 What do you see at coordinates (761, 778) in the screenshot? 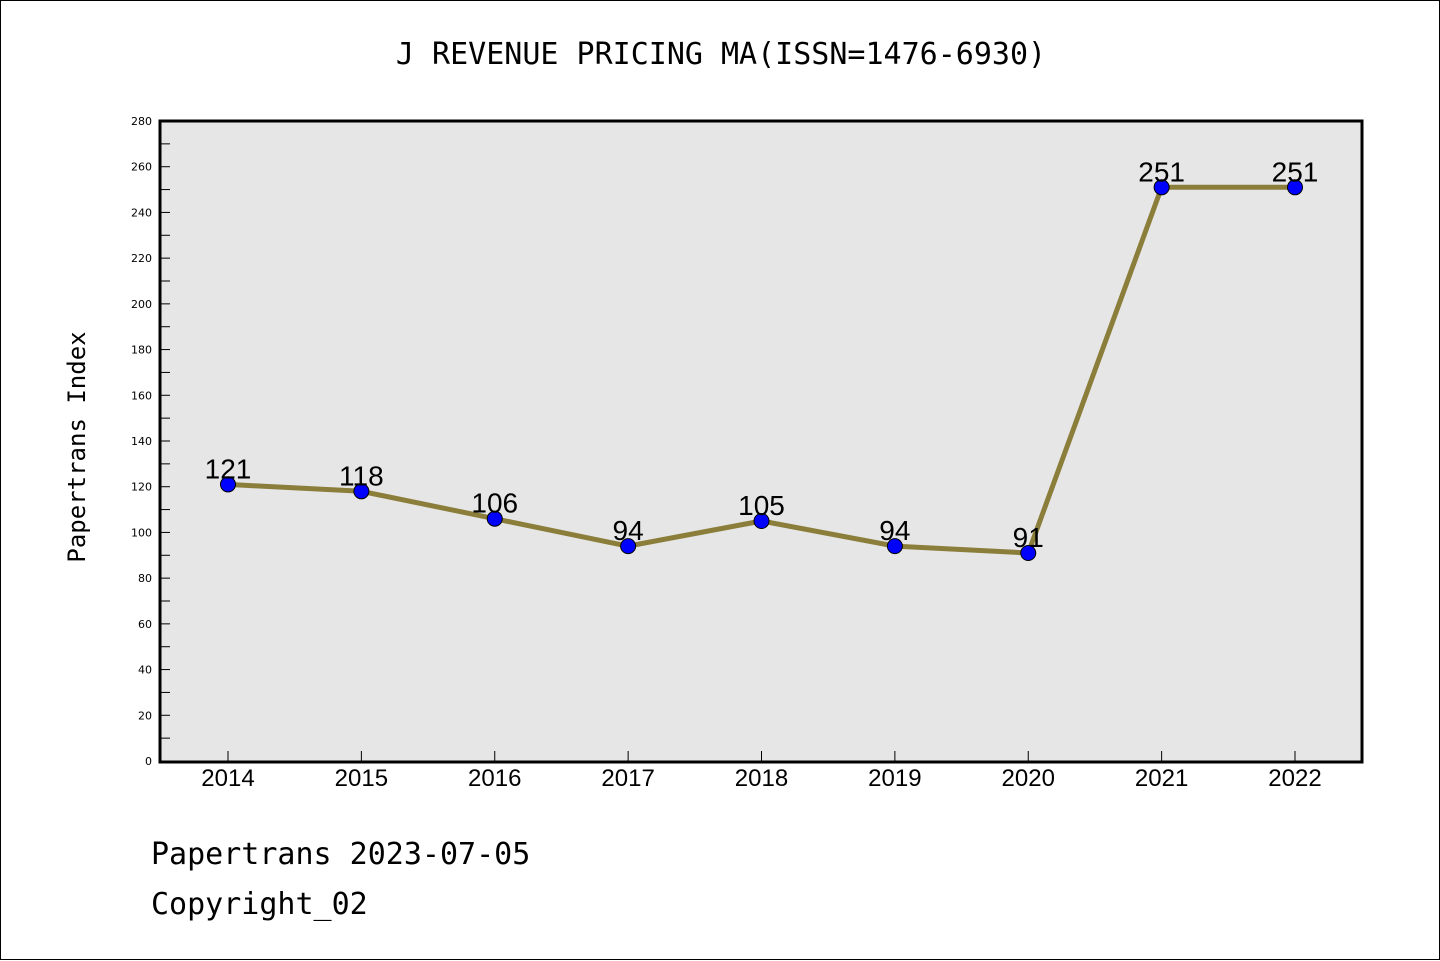
I see `x-tick-label: 2018` at bounding box center [761, 778].